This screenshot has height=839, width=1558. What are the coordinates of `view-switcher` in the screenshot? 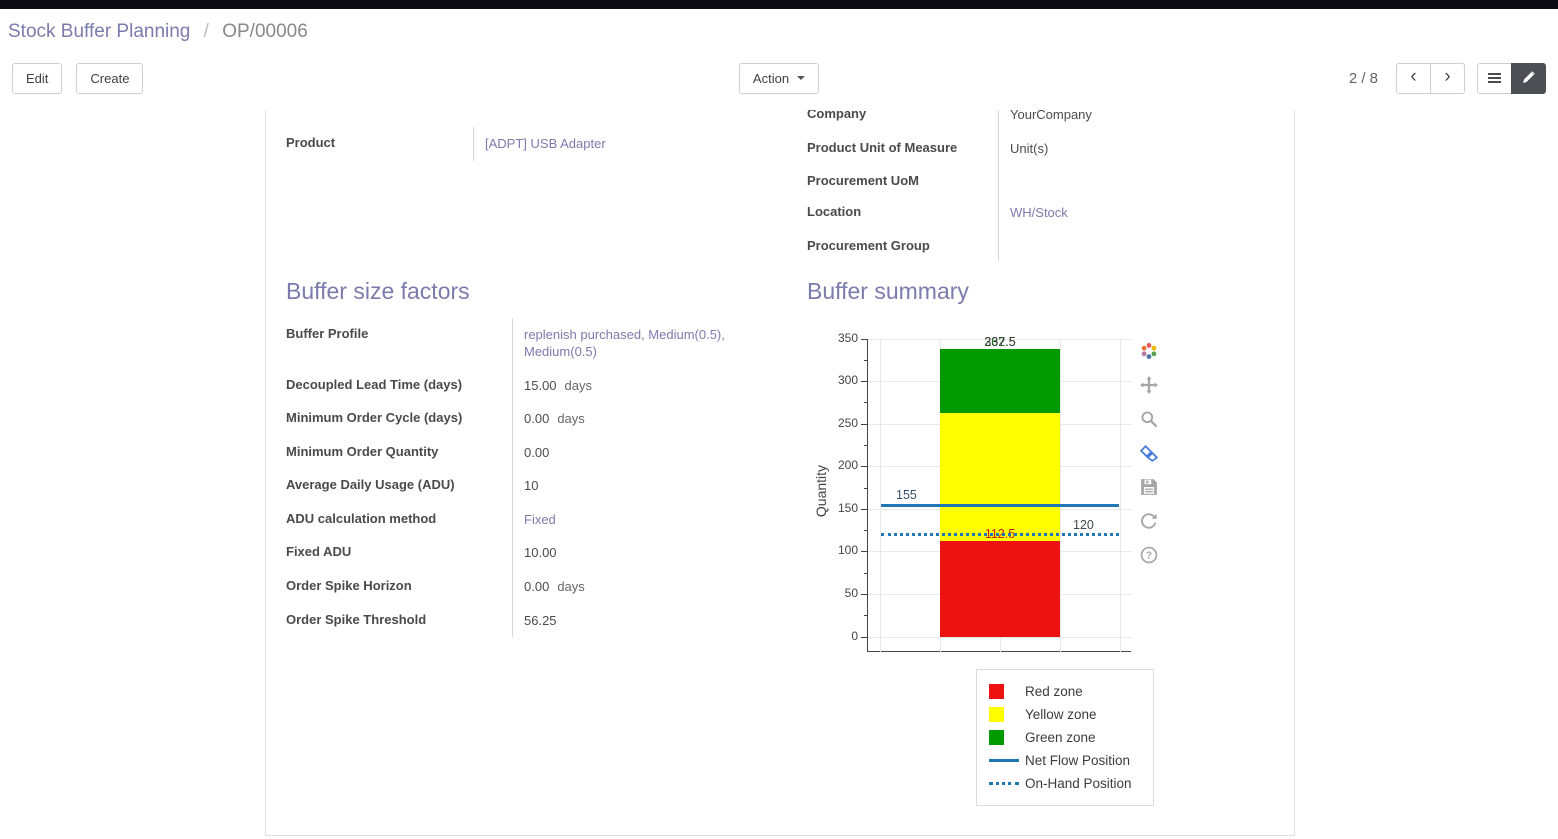 It's located at (1511, 78).